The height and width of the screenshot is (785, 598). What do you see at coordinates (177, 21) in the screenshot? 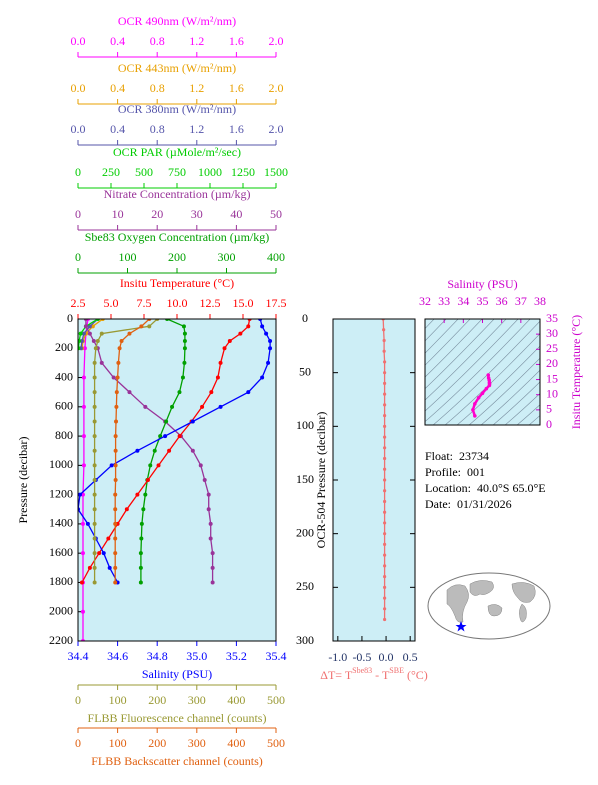
I see `x-axis-label: OCR 490nm (W/m²/nm)` at bounding box center [177, 21].